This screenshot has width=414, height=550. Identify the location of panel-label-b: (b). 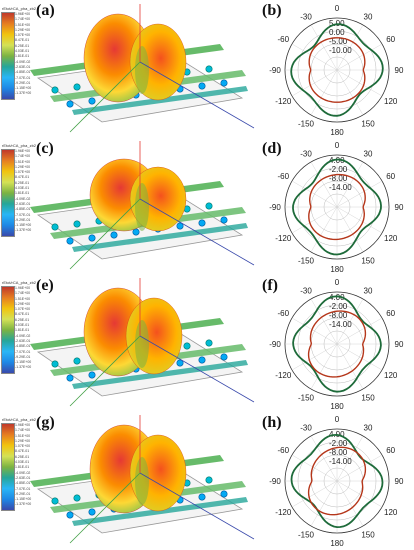
(272, 10).